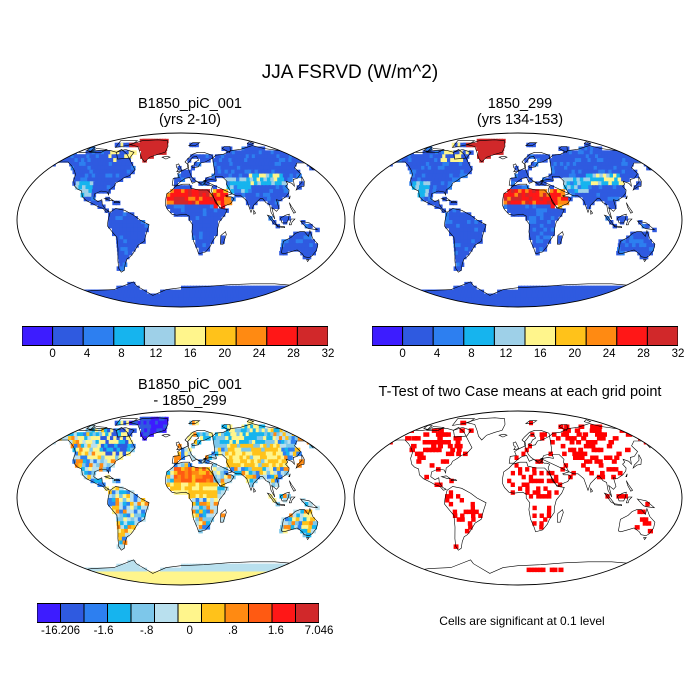 This screenshot has width=700, height=700. What do you see at coordinates (91, 427) in the screenshot?
I see `coastline-bank` at bounding box center [91, 427].